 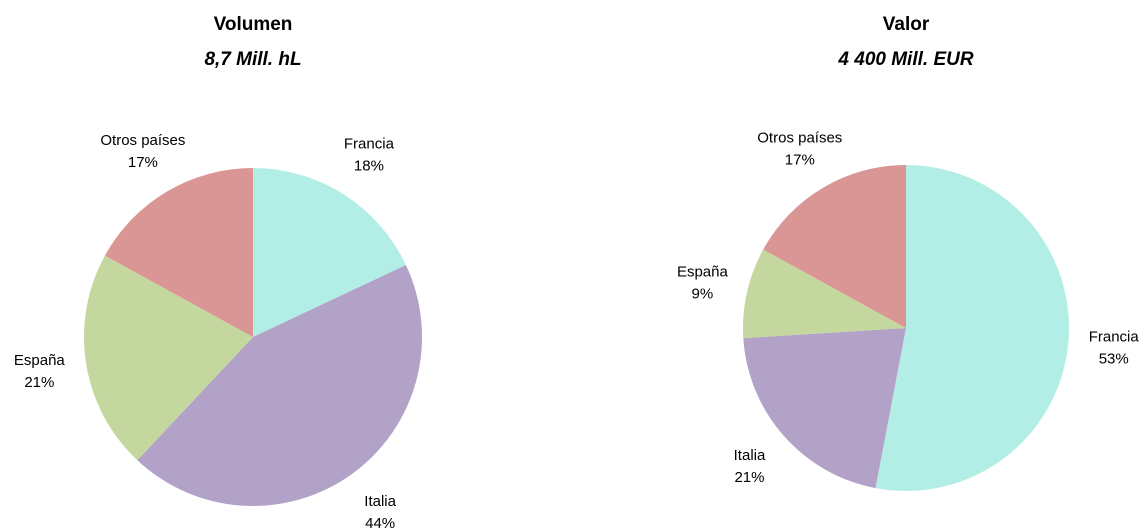 What do you see at coordinates (703, 293) in the screenshot?
I see `slice-value-label: 9%` at bounding box center [703, 293].